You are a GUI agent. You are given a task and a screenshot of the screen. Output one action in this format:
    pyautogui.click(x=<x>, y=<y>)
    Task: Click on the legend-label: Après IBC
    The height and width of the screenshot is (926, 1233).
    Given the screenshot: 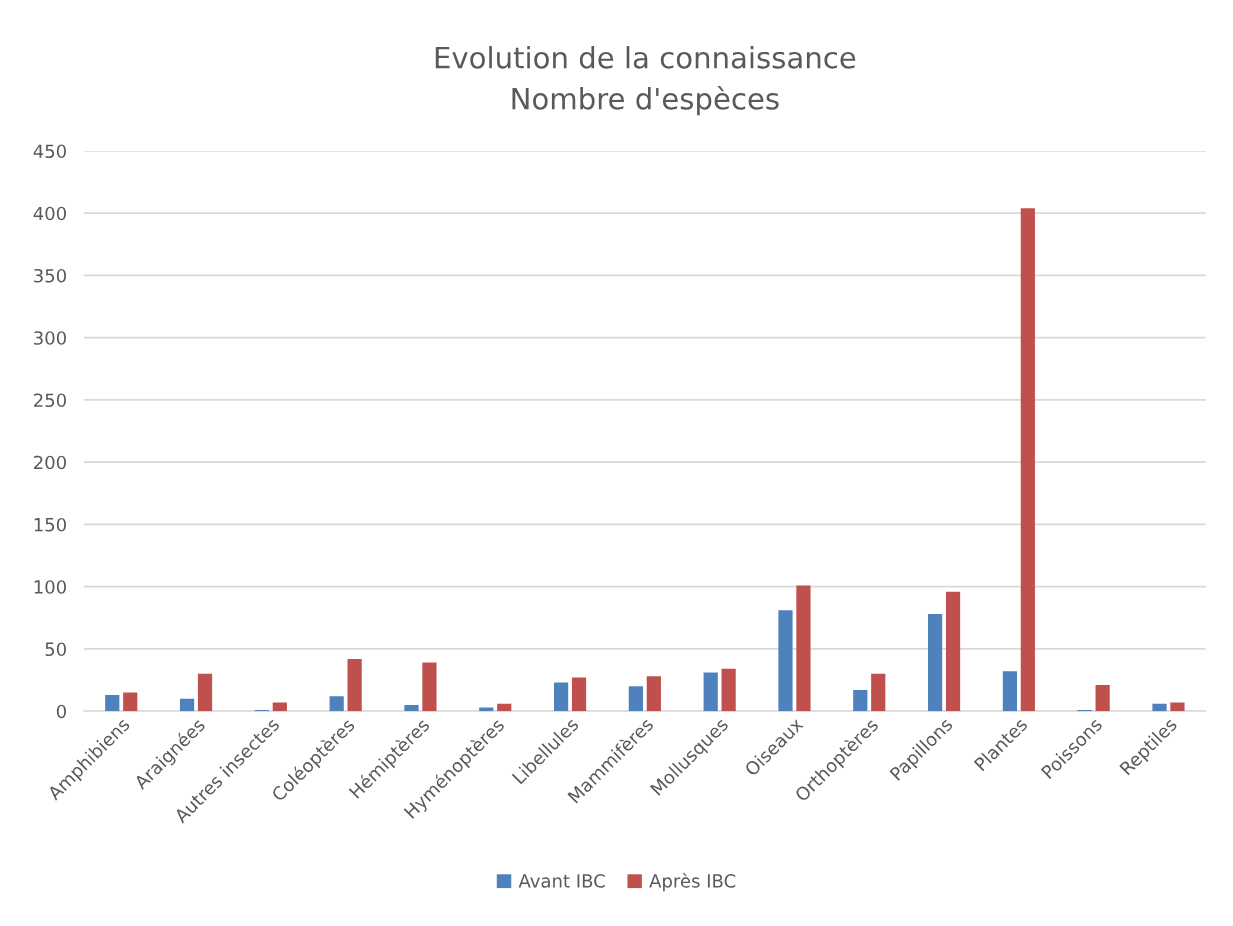 What is the action you would take?
    pyautogui.click(x=692, y=882)
    